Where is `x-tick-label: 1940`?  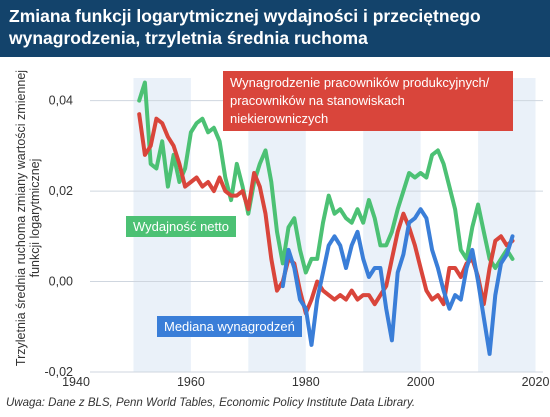 x-tick-label: 1940 is located at coordinates (76, 382).